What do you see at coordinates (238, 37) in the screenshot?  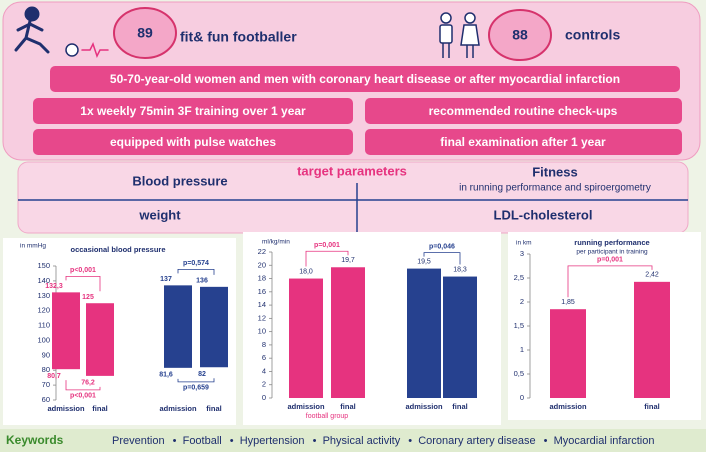 I see `group1-label: fit& fun footballer` at bounding box center [238, 37].